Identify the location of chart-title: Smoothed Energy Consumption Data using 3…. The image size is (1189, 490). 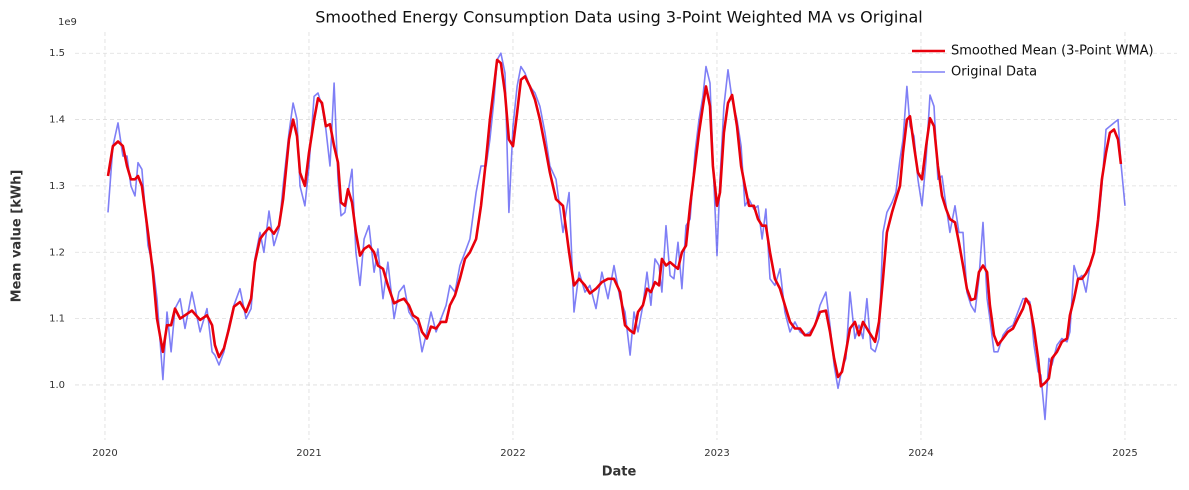
(619, 17).